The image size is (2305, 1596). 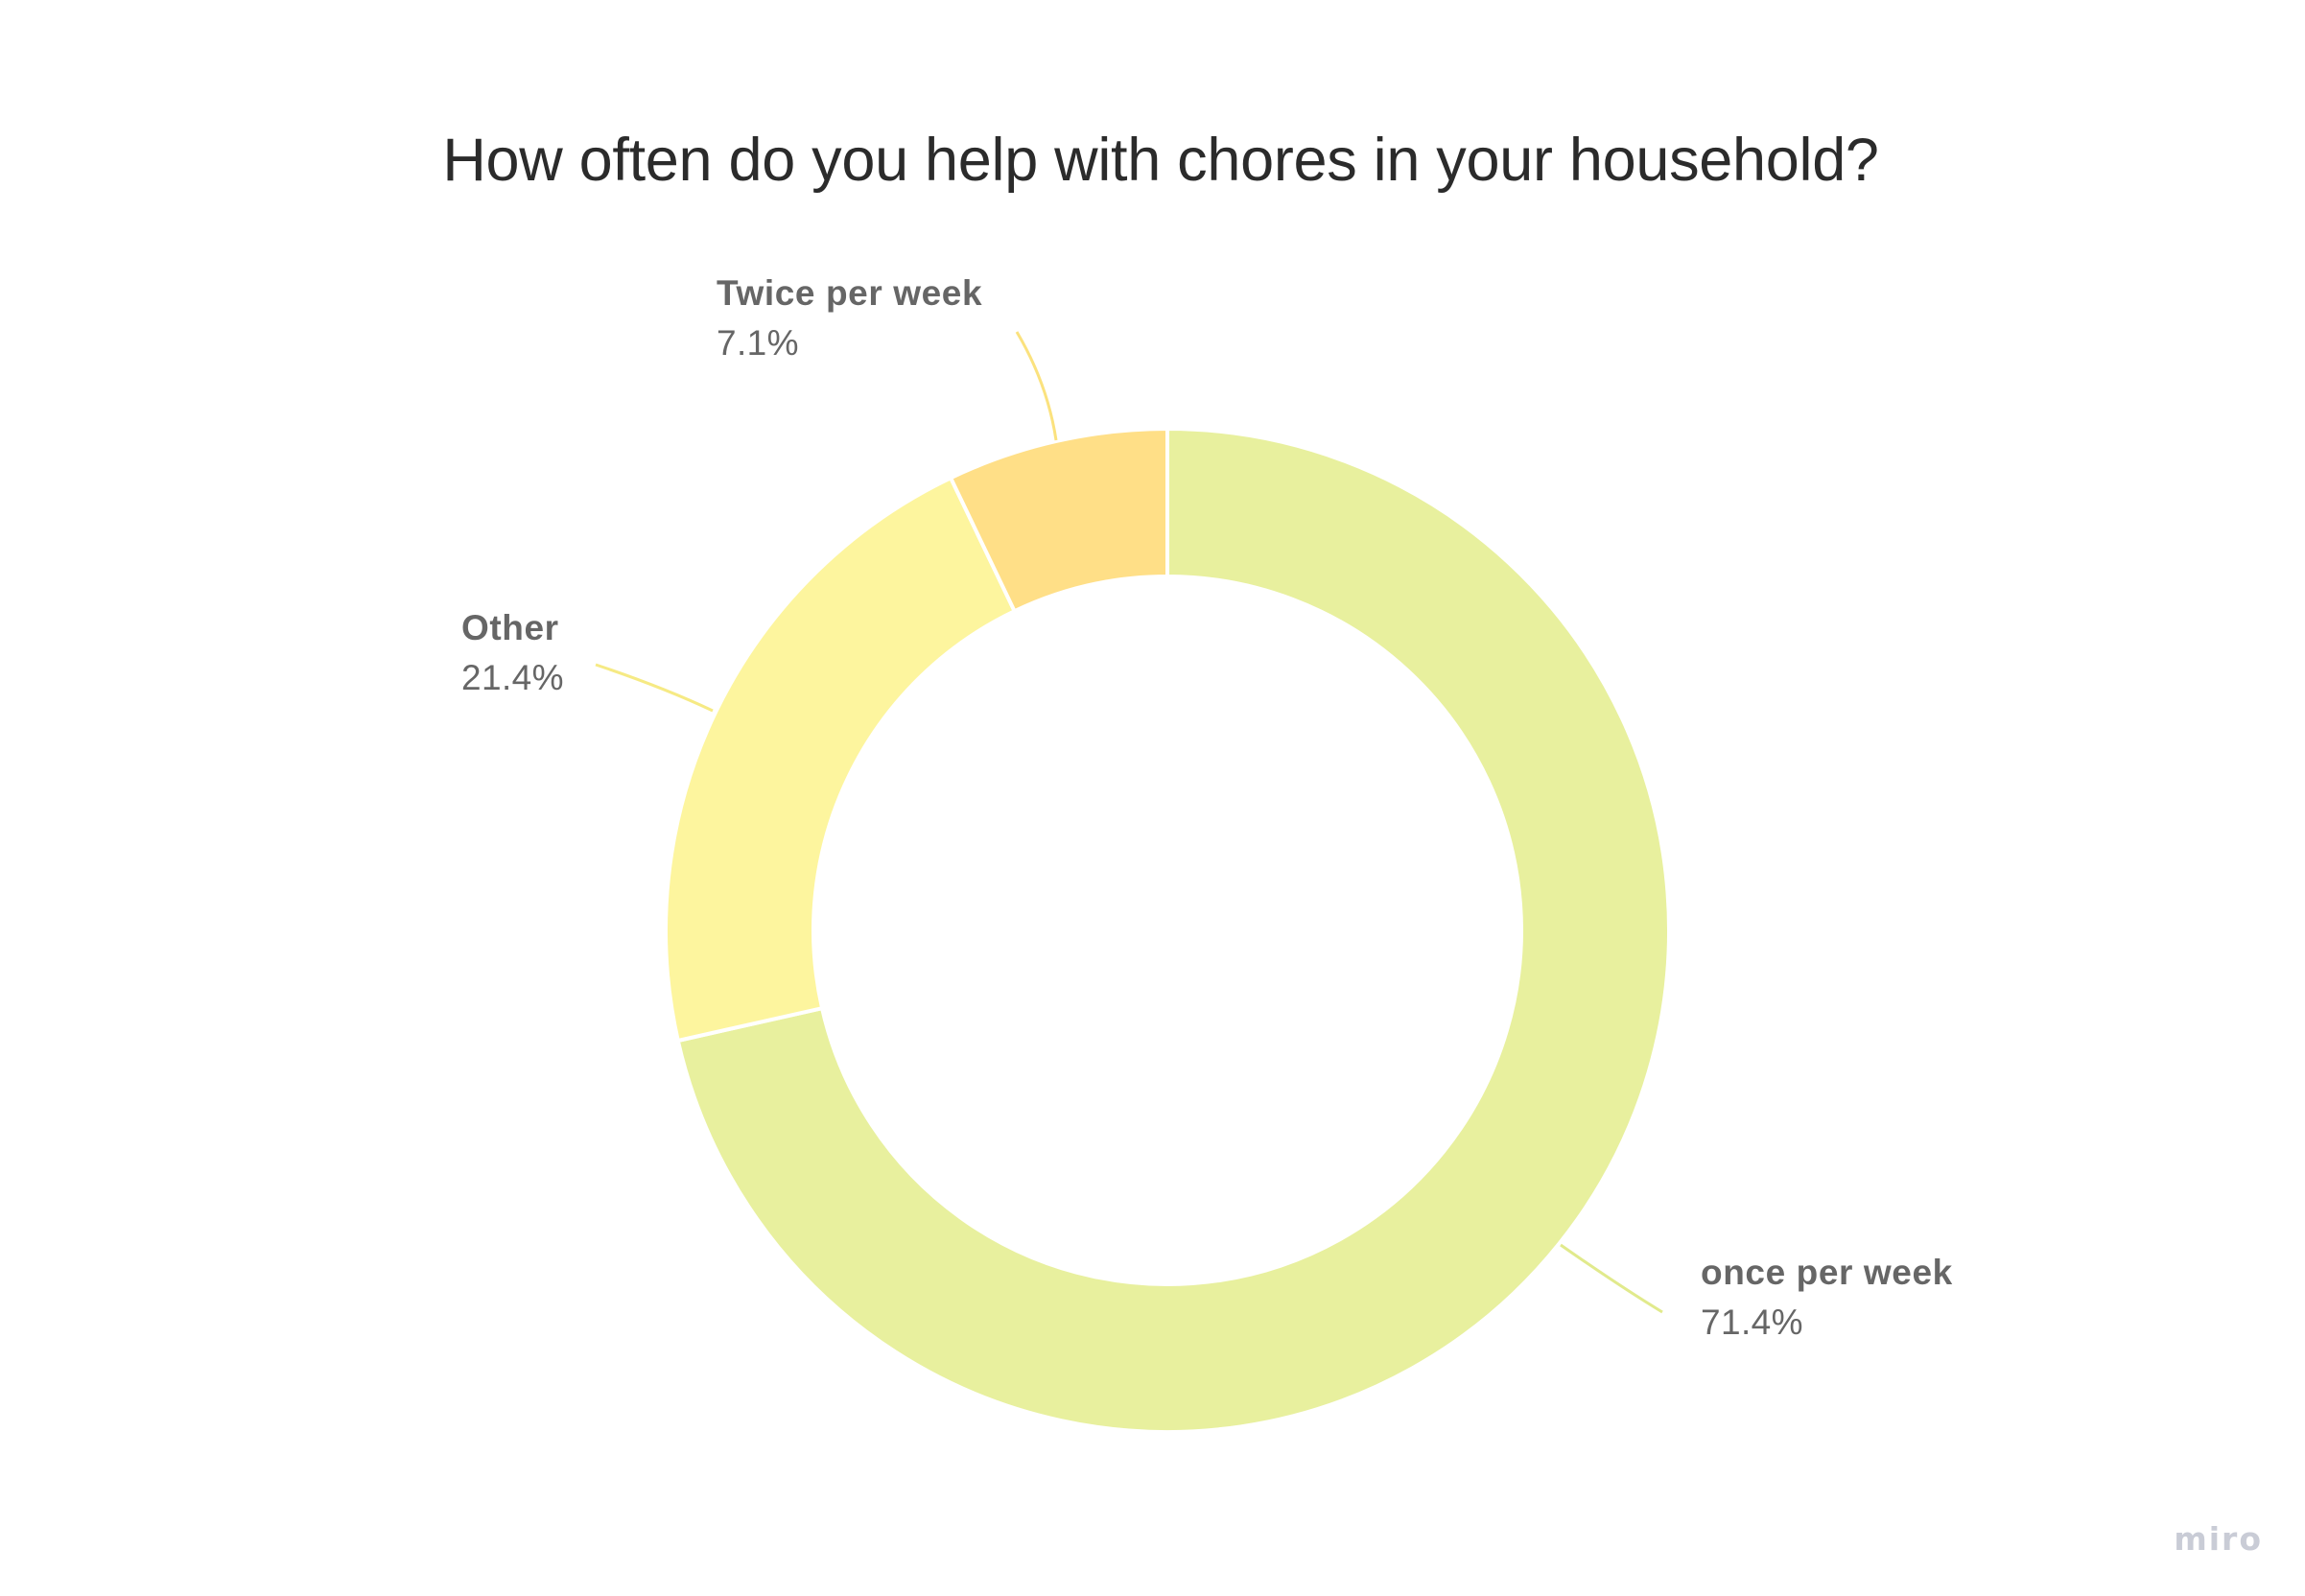 I want to click on slice-value-twice-per-week: 7.1%, so click(x=758, y=343).